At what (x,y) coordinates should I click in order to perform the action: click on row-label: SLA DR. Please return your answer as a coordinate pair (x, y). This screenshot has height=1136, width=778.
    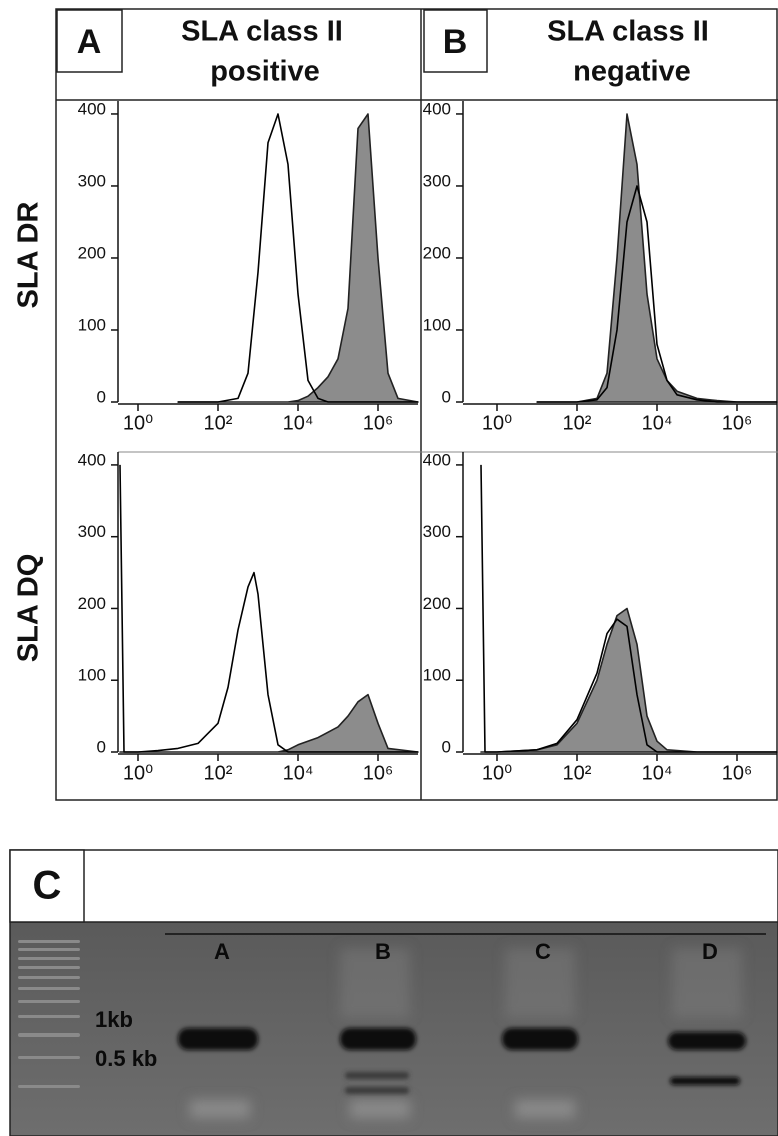
    Looking at the image, I should click on (29, 255).